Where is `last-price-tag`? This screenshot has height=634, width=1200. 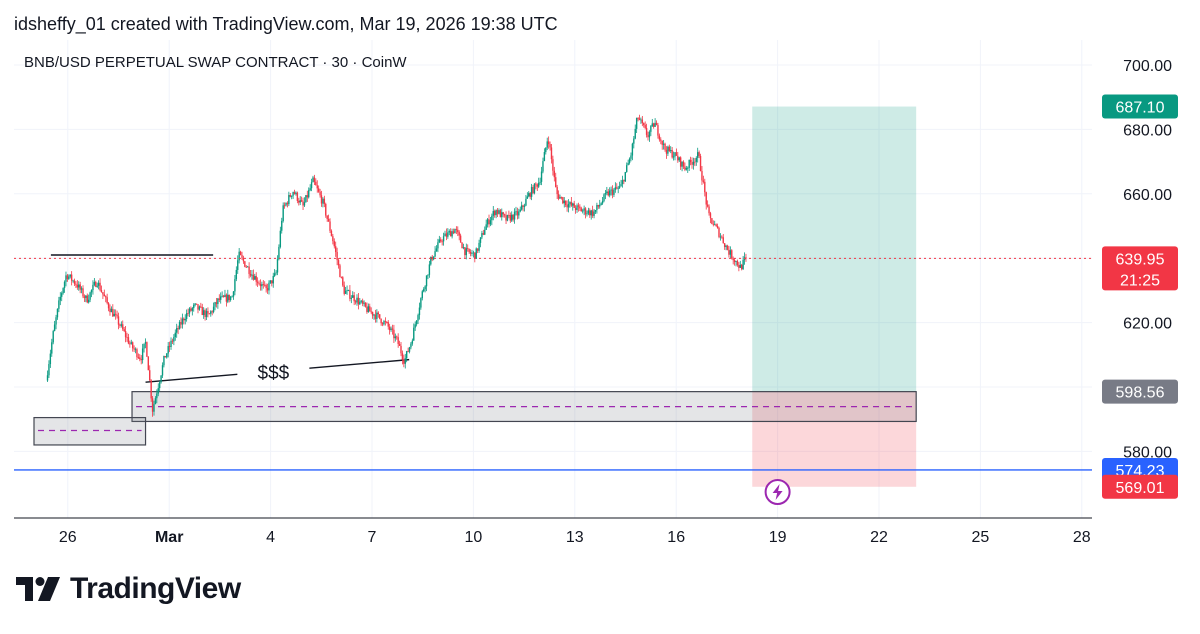 last-price-tag is located at coordinates (1140, 268).